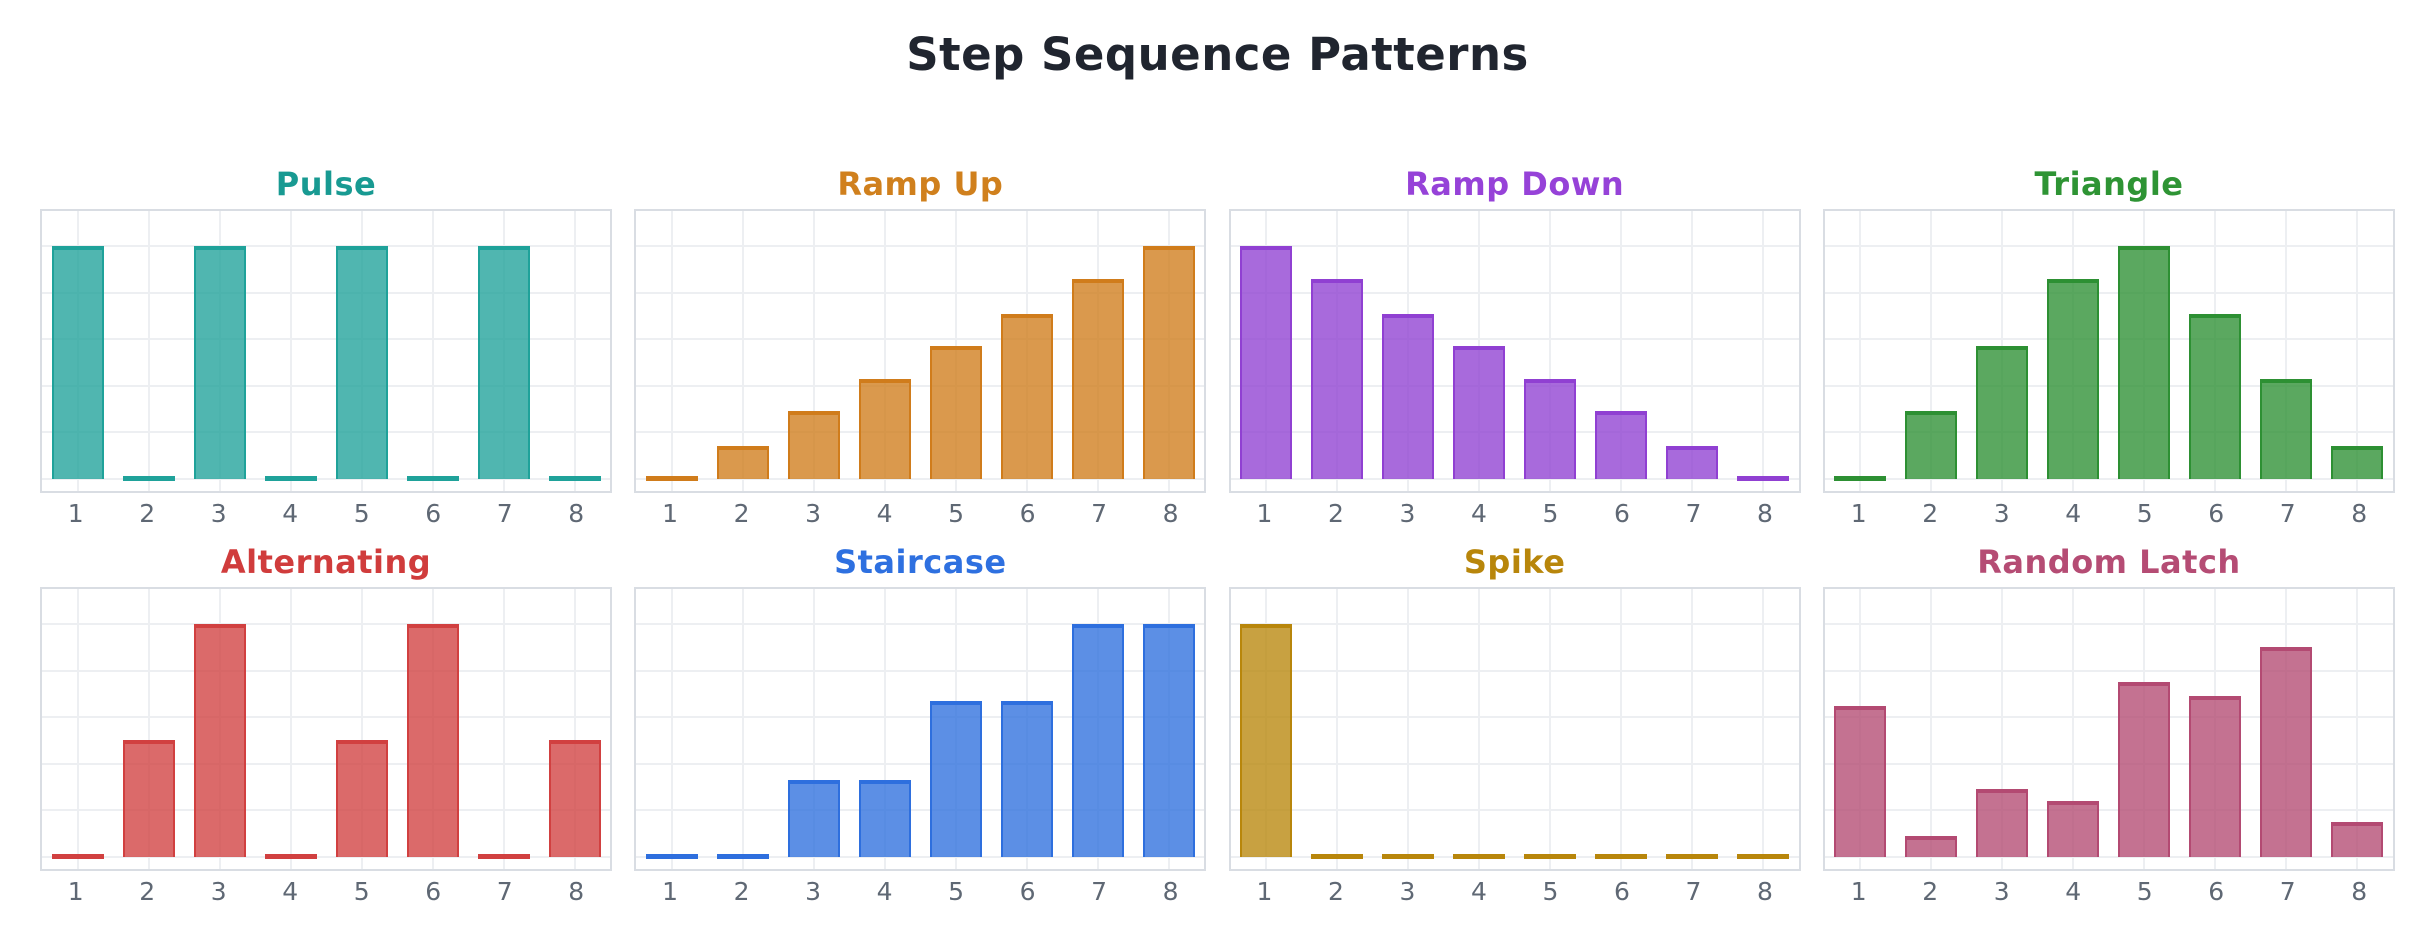 This screenshot has height=939, width=2435. Describe the element at coordinates (1514, 347) in the screenshot. I see `chart-panel: Ramp Down 1 2 3 4 5 6 7 8` at that location.